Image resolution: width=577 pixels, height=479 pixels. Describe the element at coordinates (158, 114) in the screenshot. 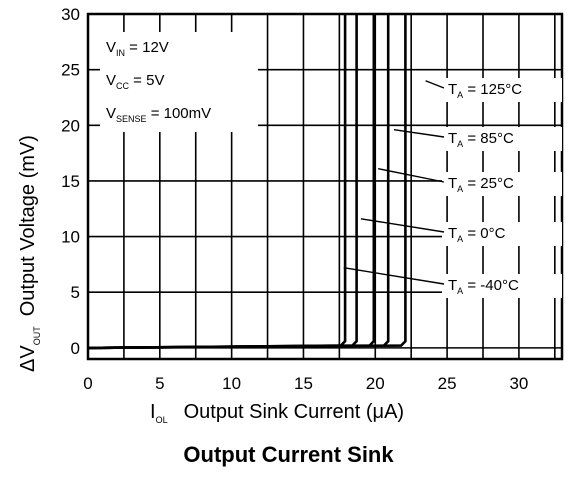

I see `condition-2: VSENSE = 100mV` at that location.